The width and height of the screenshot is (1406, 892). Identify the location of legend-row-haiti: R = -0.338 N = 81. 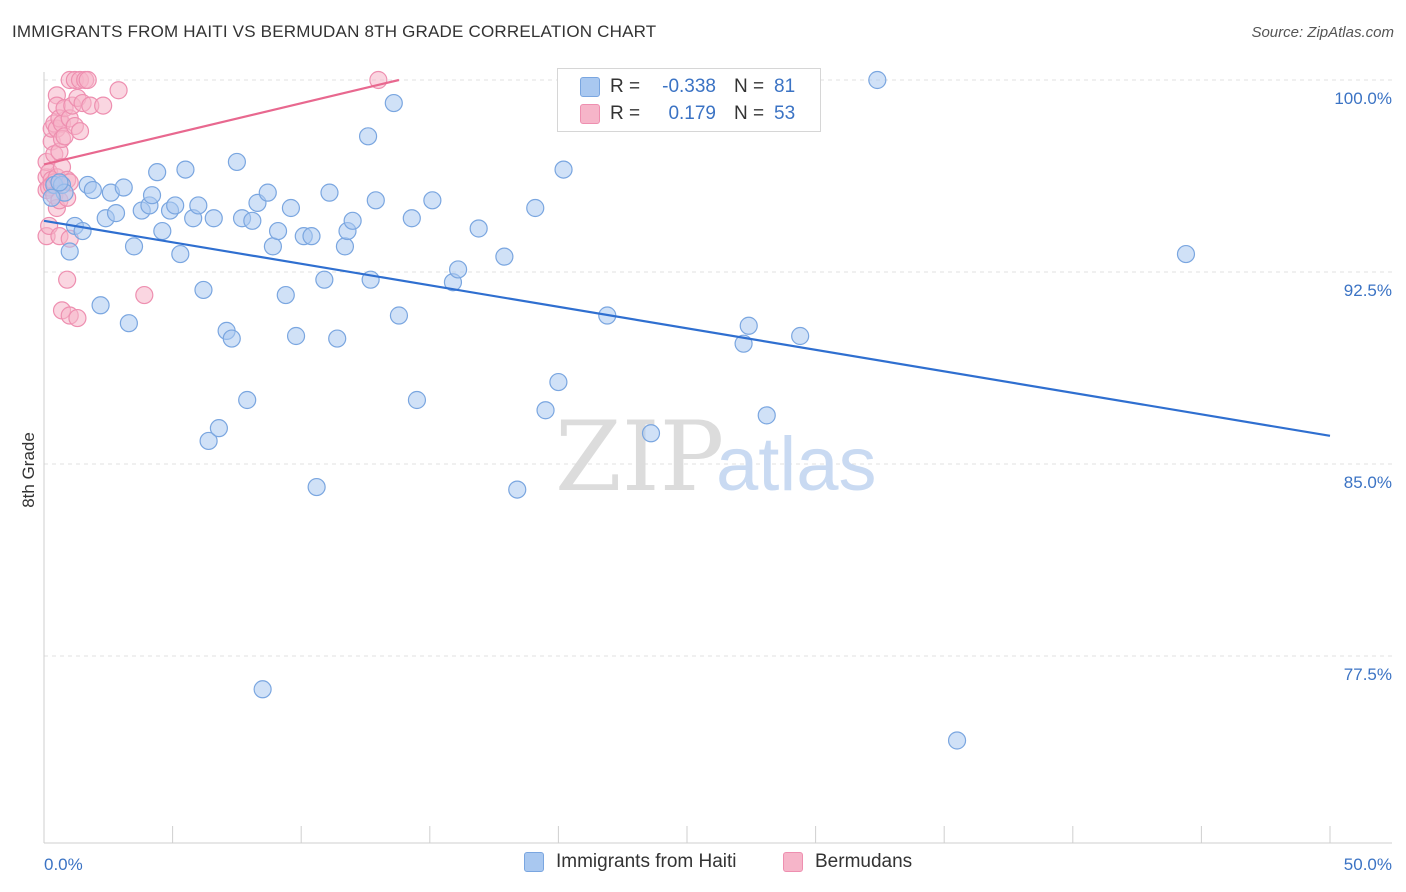
(692, 87).